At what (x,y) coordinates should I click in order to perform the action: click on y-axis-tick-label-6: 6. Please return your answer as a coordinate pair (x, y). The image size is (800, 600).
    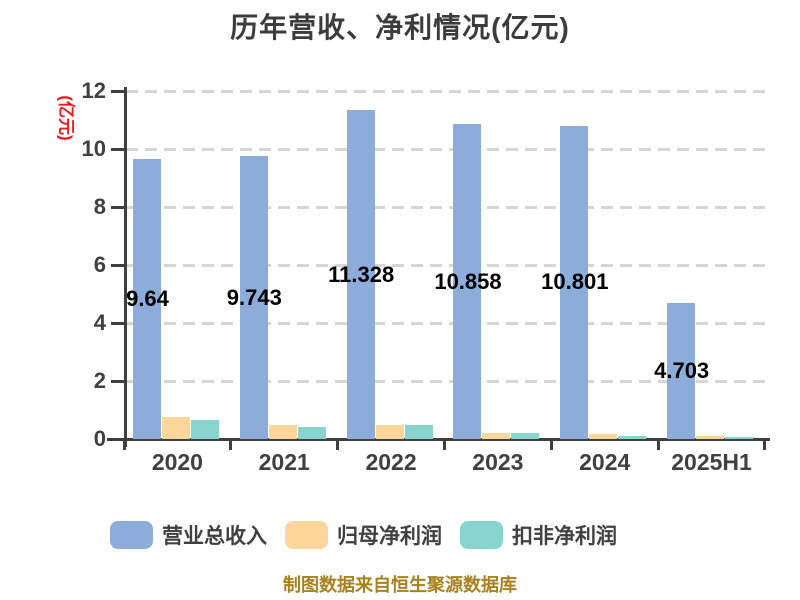
    Looking at the image, I should click on (99, 264).